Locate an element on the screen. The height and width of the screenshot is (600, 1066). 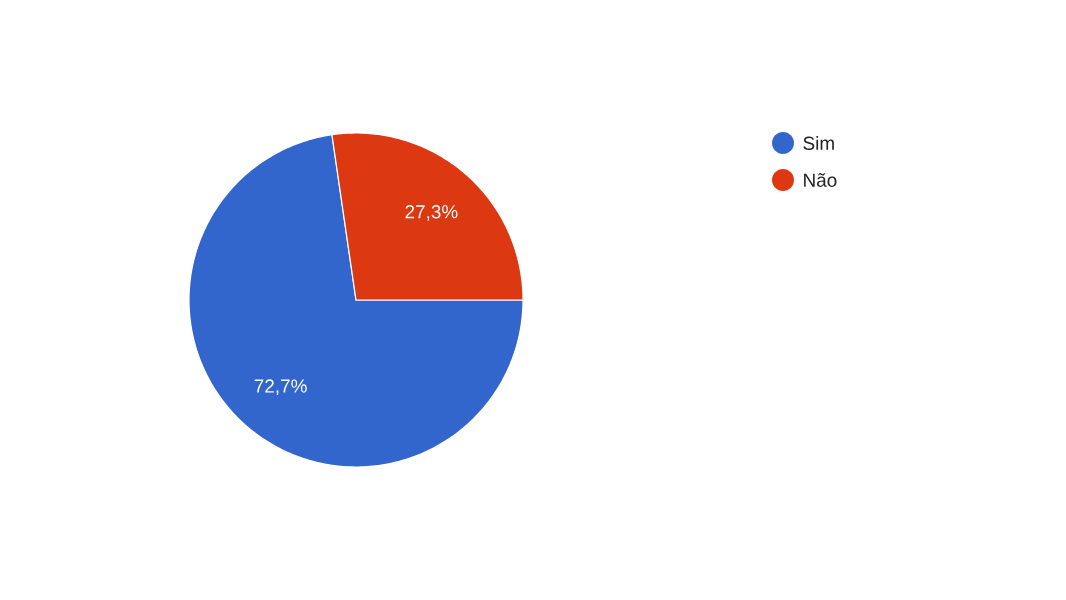
data-label: 27,3% is located at coordinates (431, 213).